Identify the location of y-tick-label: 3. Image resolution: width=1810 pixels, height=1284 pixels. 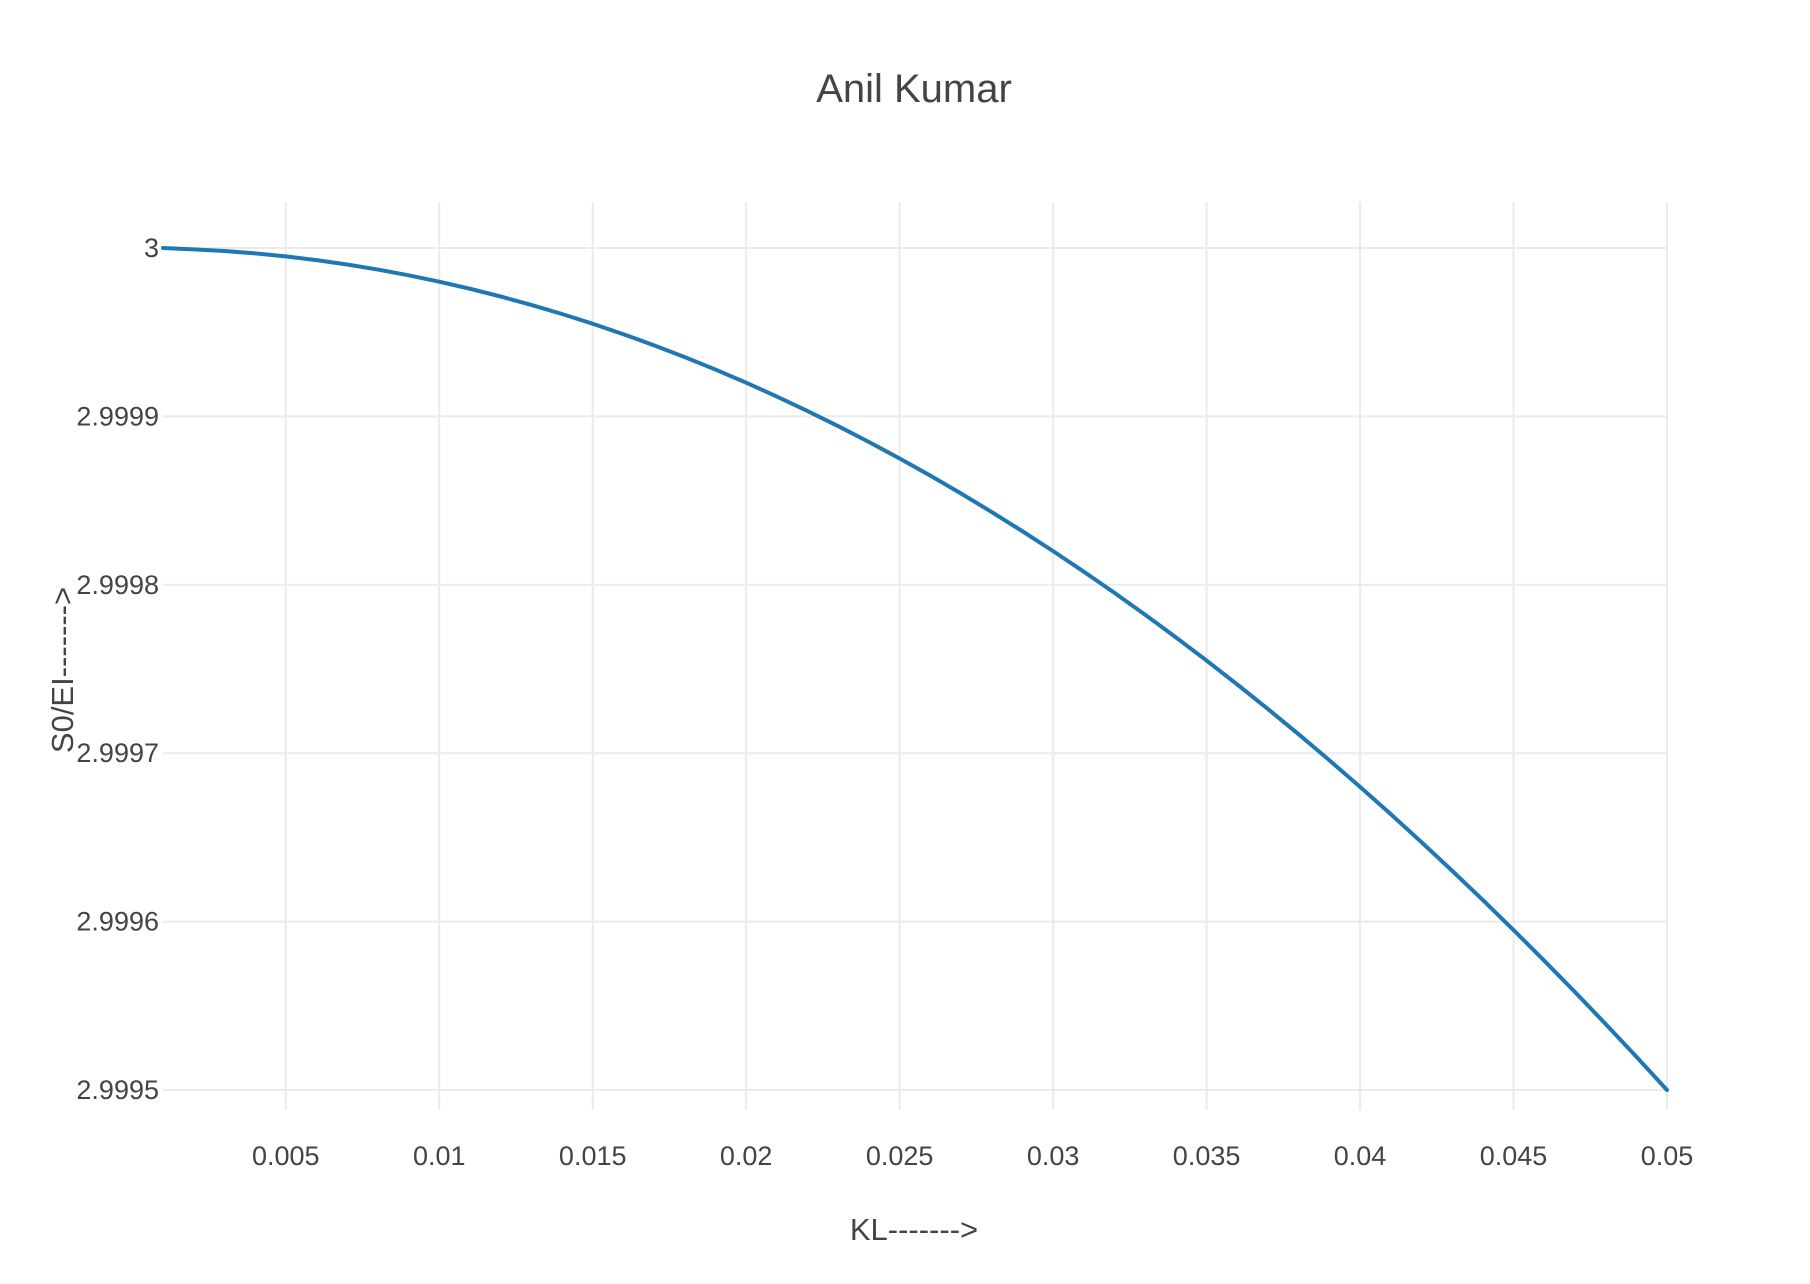
(151, 248).